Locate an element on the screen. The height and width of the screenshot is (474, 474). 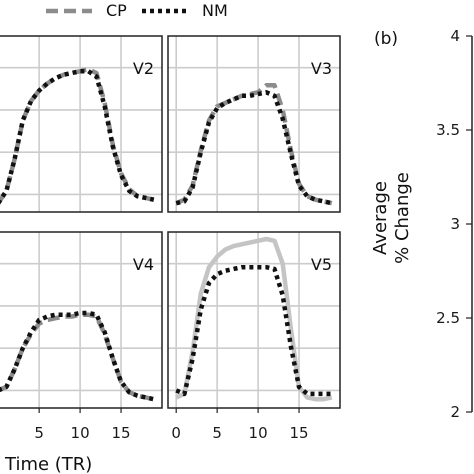
legend-cp-label: CP is located at coordinates (116, 10).